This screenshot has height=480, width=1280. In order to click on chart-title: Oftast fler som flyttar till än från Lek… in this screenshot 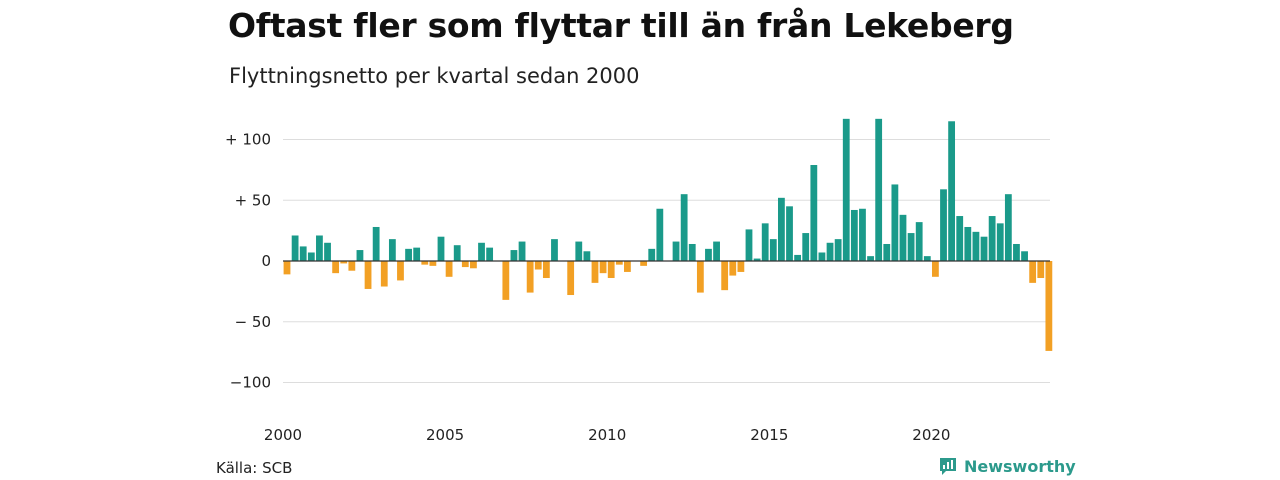, I will do `click(621, 25)`.